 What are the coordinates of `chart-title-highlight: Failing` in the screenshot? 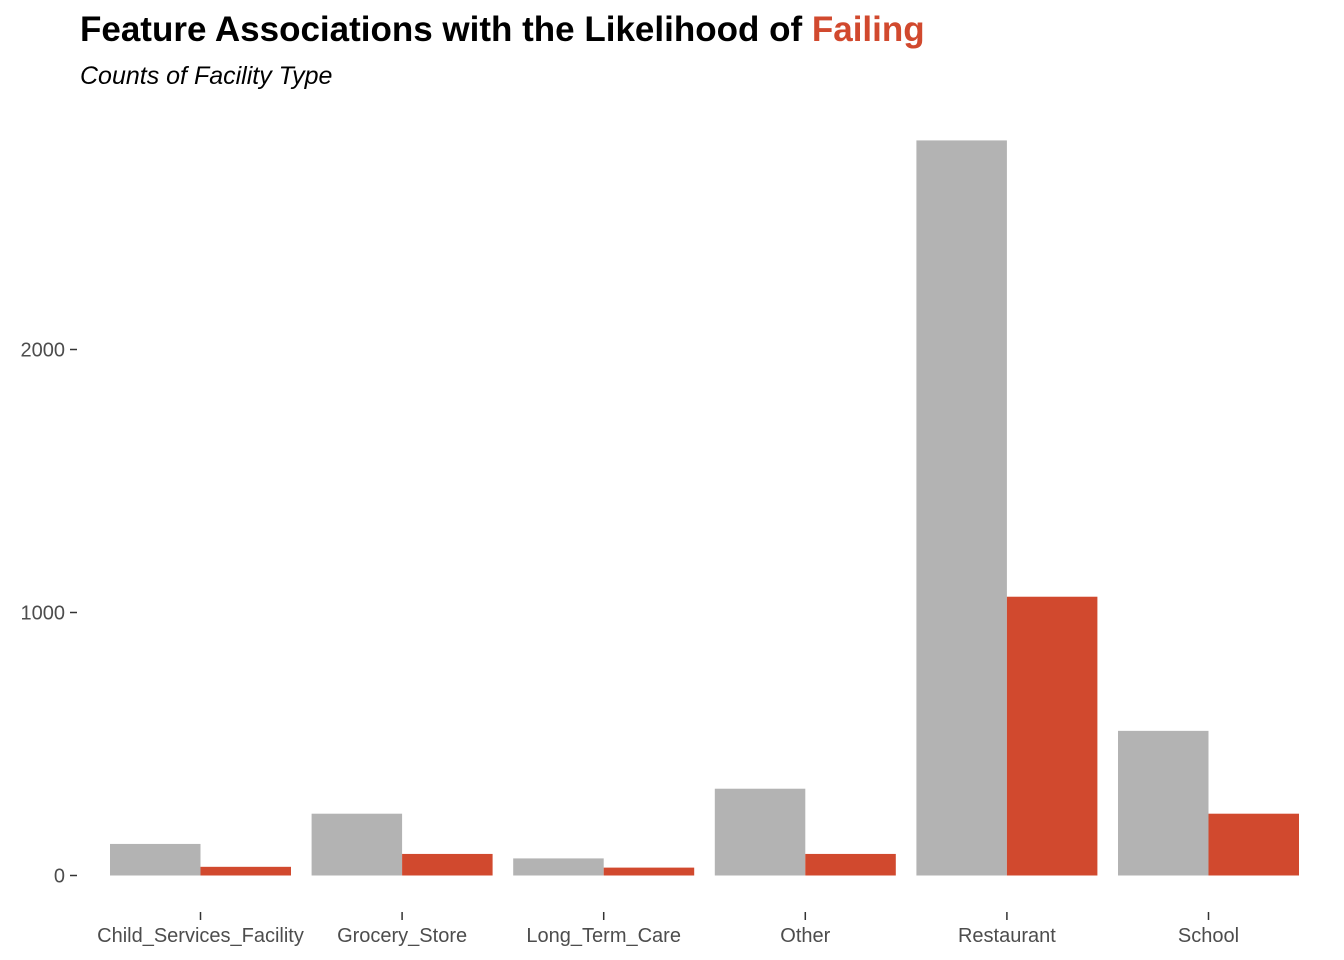 It's located at (868, 29).